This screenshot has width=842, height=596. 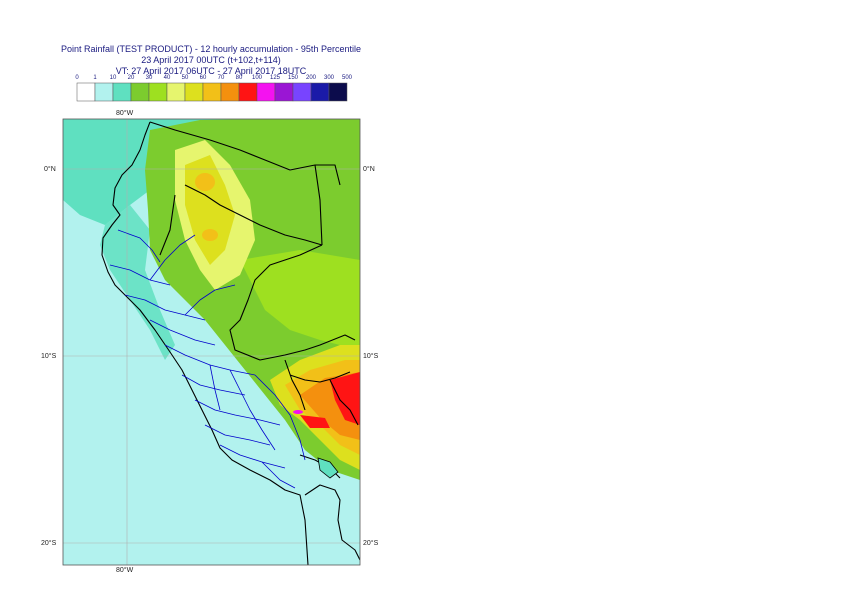 I want to click on chart-subtitle-run: 23 April 2017 00UTC (t+102,t+114), so click(x=211, y=60).